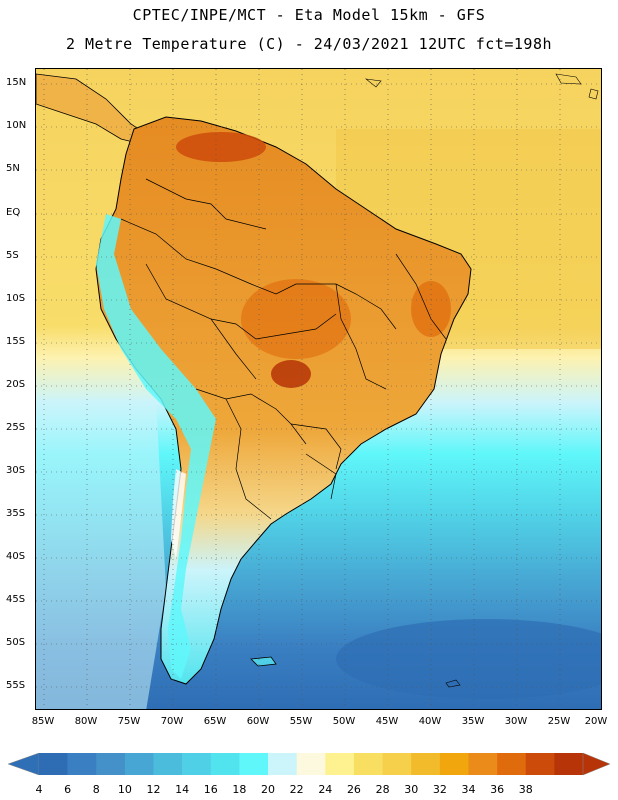 The image size is (618, 800). What do you see at coordinates (296, 789) in the screenshot?
I see `colorbar-tick-label: 22` at bounding box center [296, 789].